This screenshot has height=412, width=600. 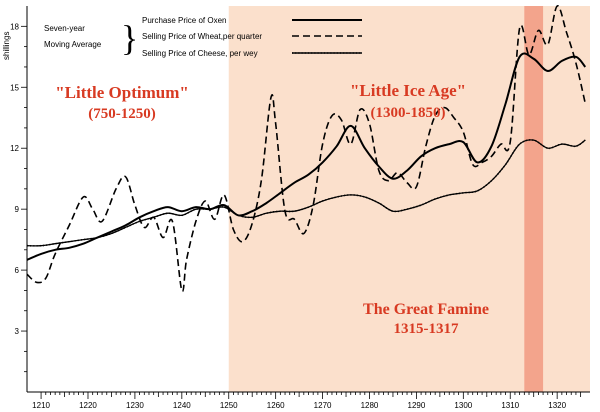 What do you see at coordinates (73, 44) in the screenshot?
I see `legend-title-line2: Moving Average` at bounding box center [73, 44].